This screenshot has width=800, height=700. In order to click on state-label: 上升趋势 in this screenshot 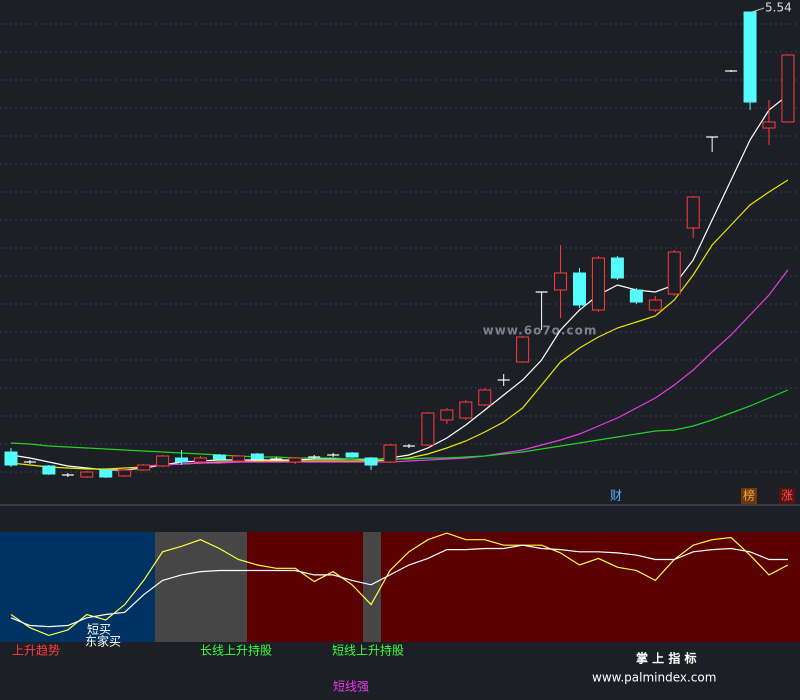, I will do `click(36, 651)`.